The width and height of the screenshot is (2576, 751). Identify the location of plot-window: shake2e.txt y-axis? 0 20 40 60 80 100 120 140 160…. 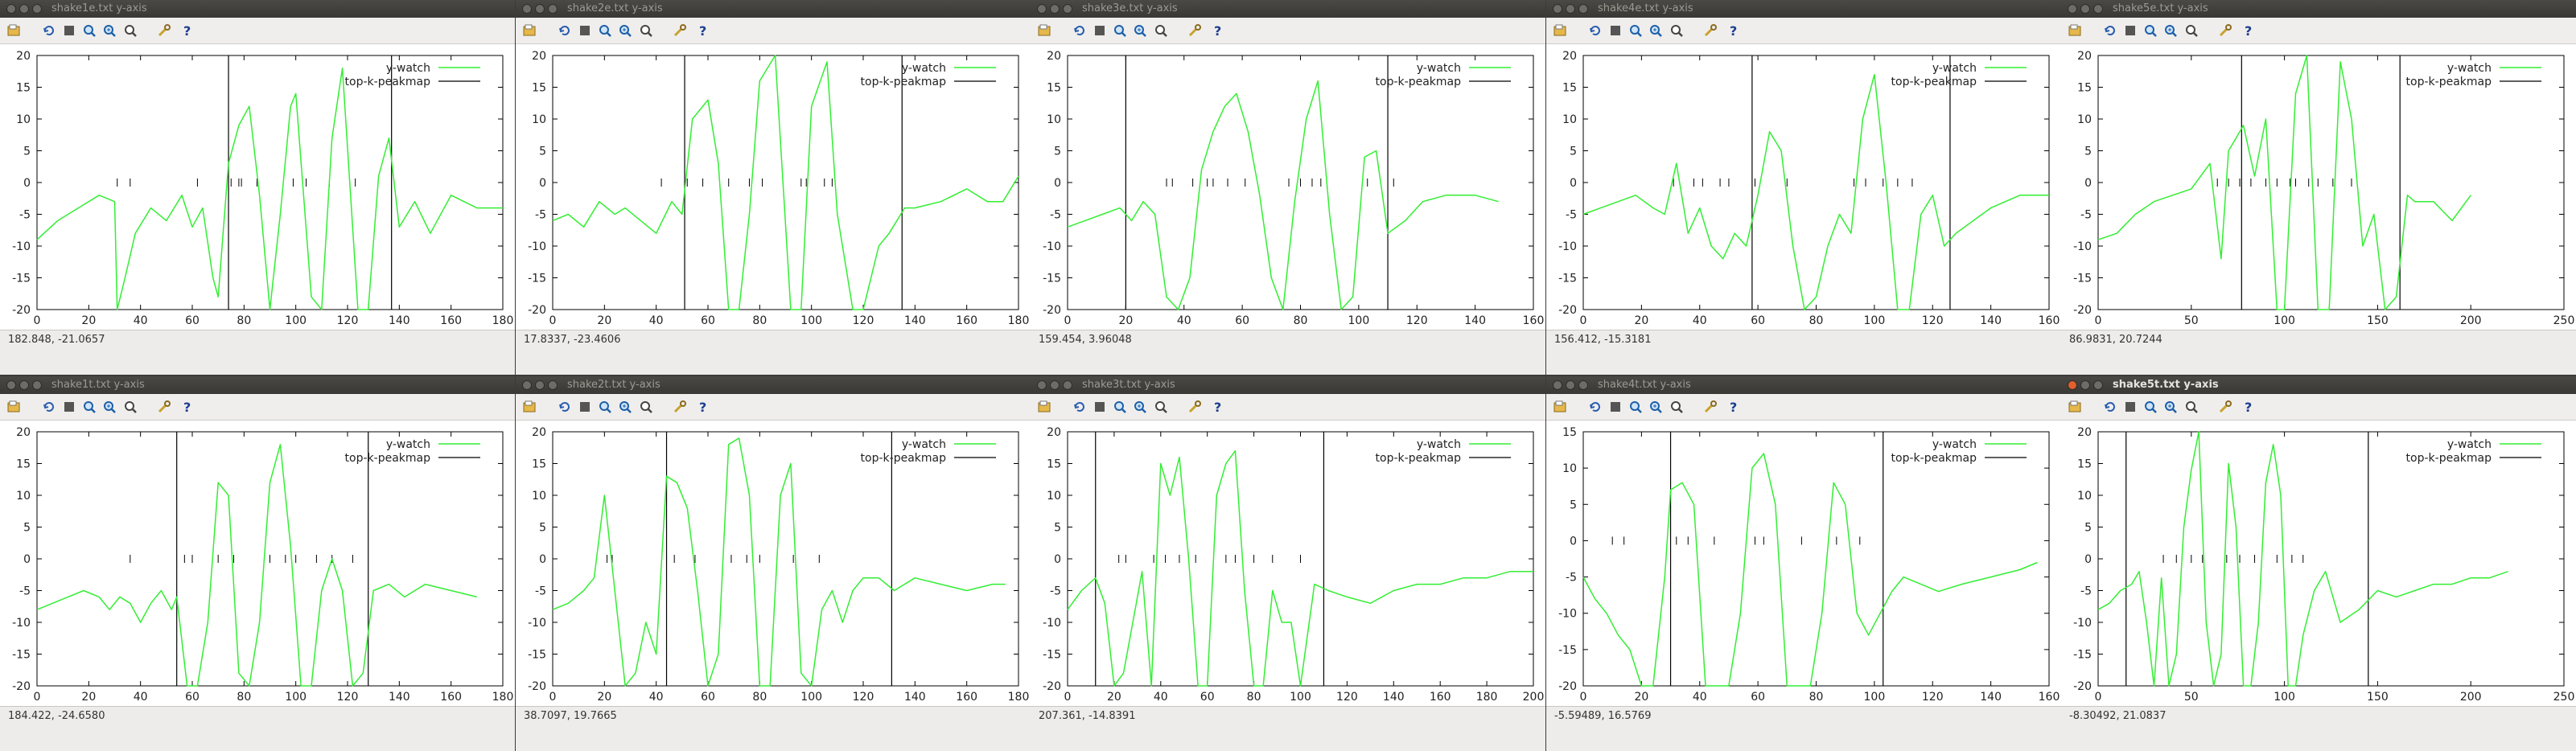
(773, 187).